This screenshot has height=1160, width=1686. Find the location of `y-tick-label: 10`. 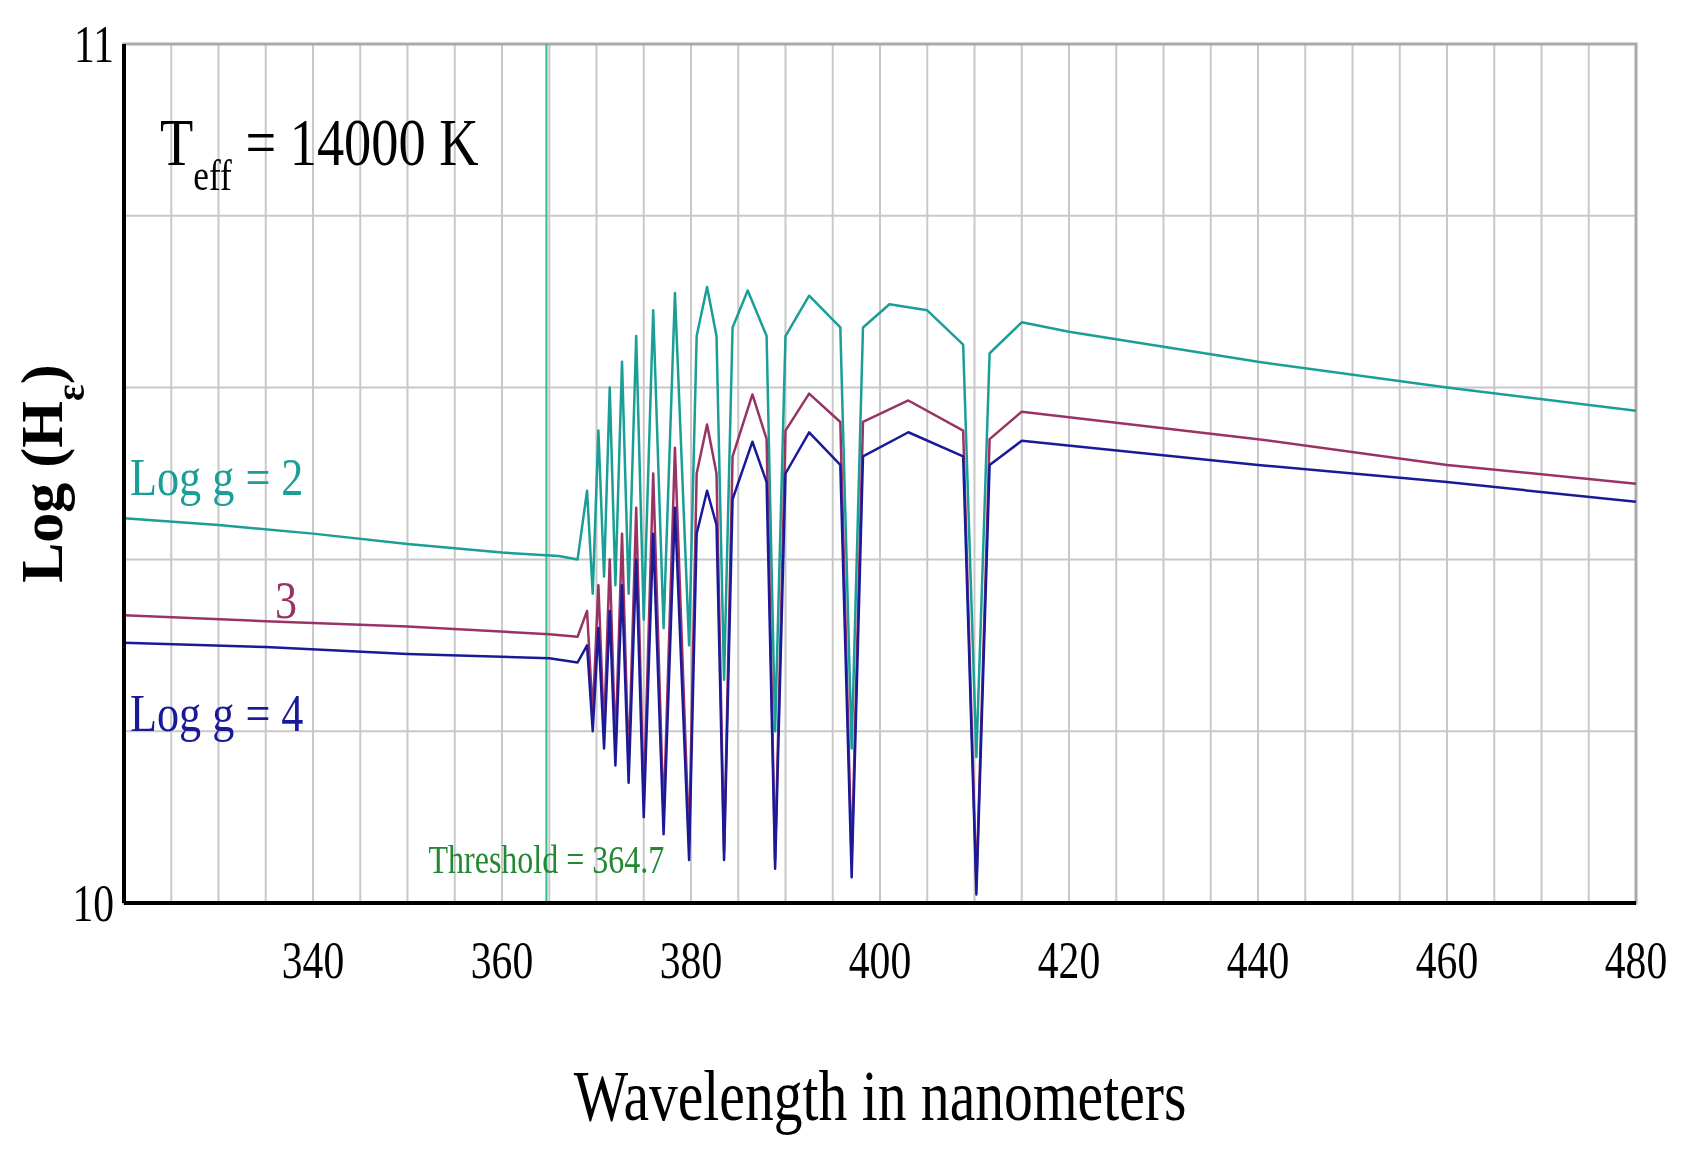

y-tick-label: 10 is located at coordinates (93, 903).